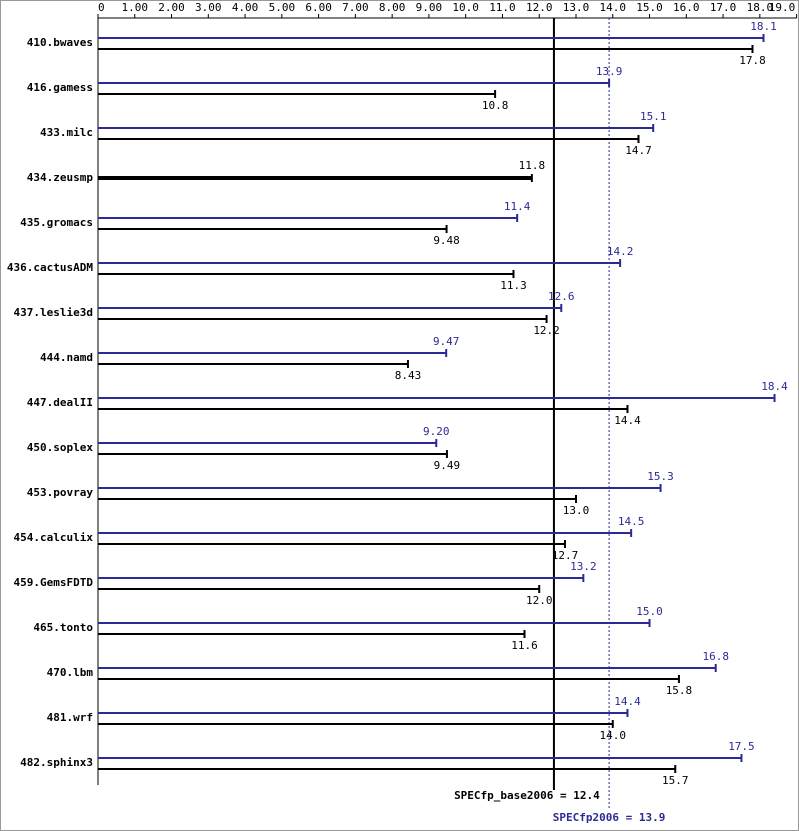  Describe the element at coordinates (524, 645) in the screenshot. I see `value-label: 11.6` at that location.